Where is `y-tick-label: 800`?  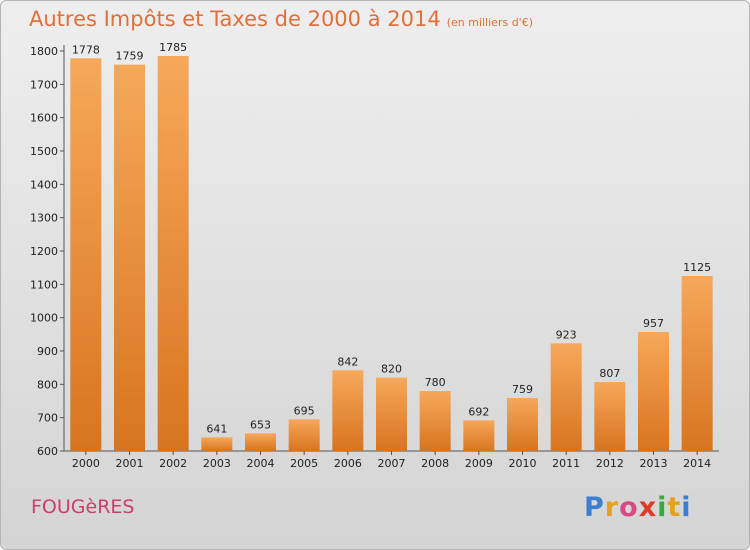
y-tick-label: 800 is located at coordinates (47, 384).